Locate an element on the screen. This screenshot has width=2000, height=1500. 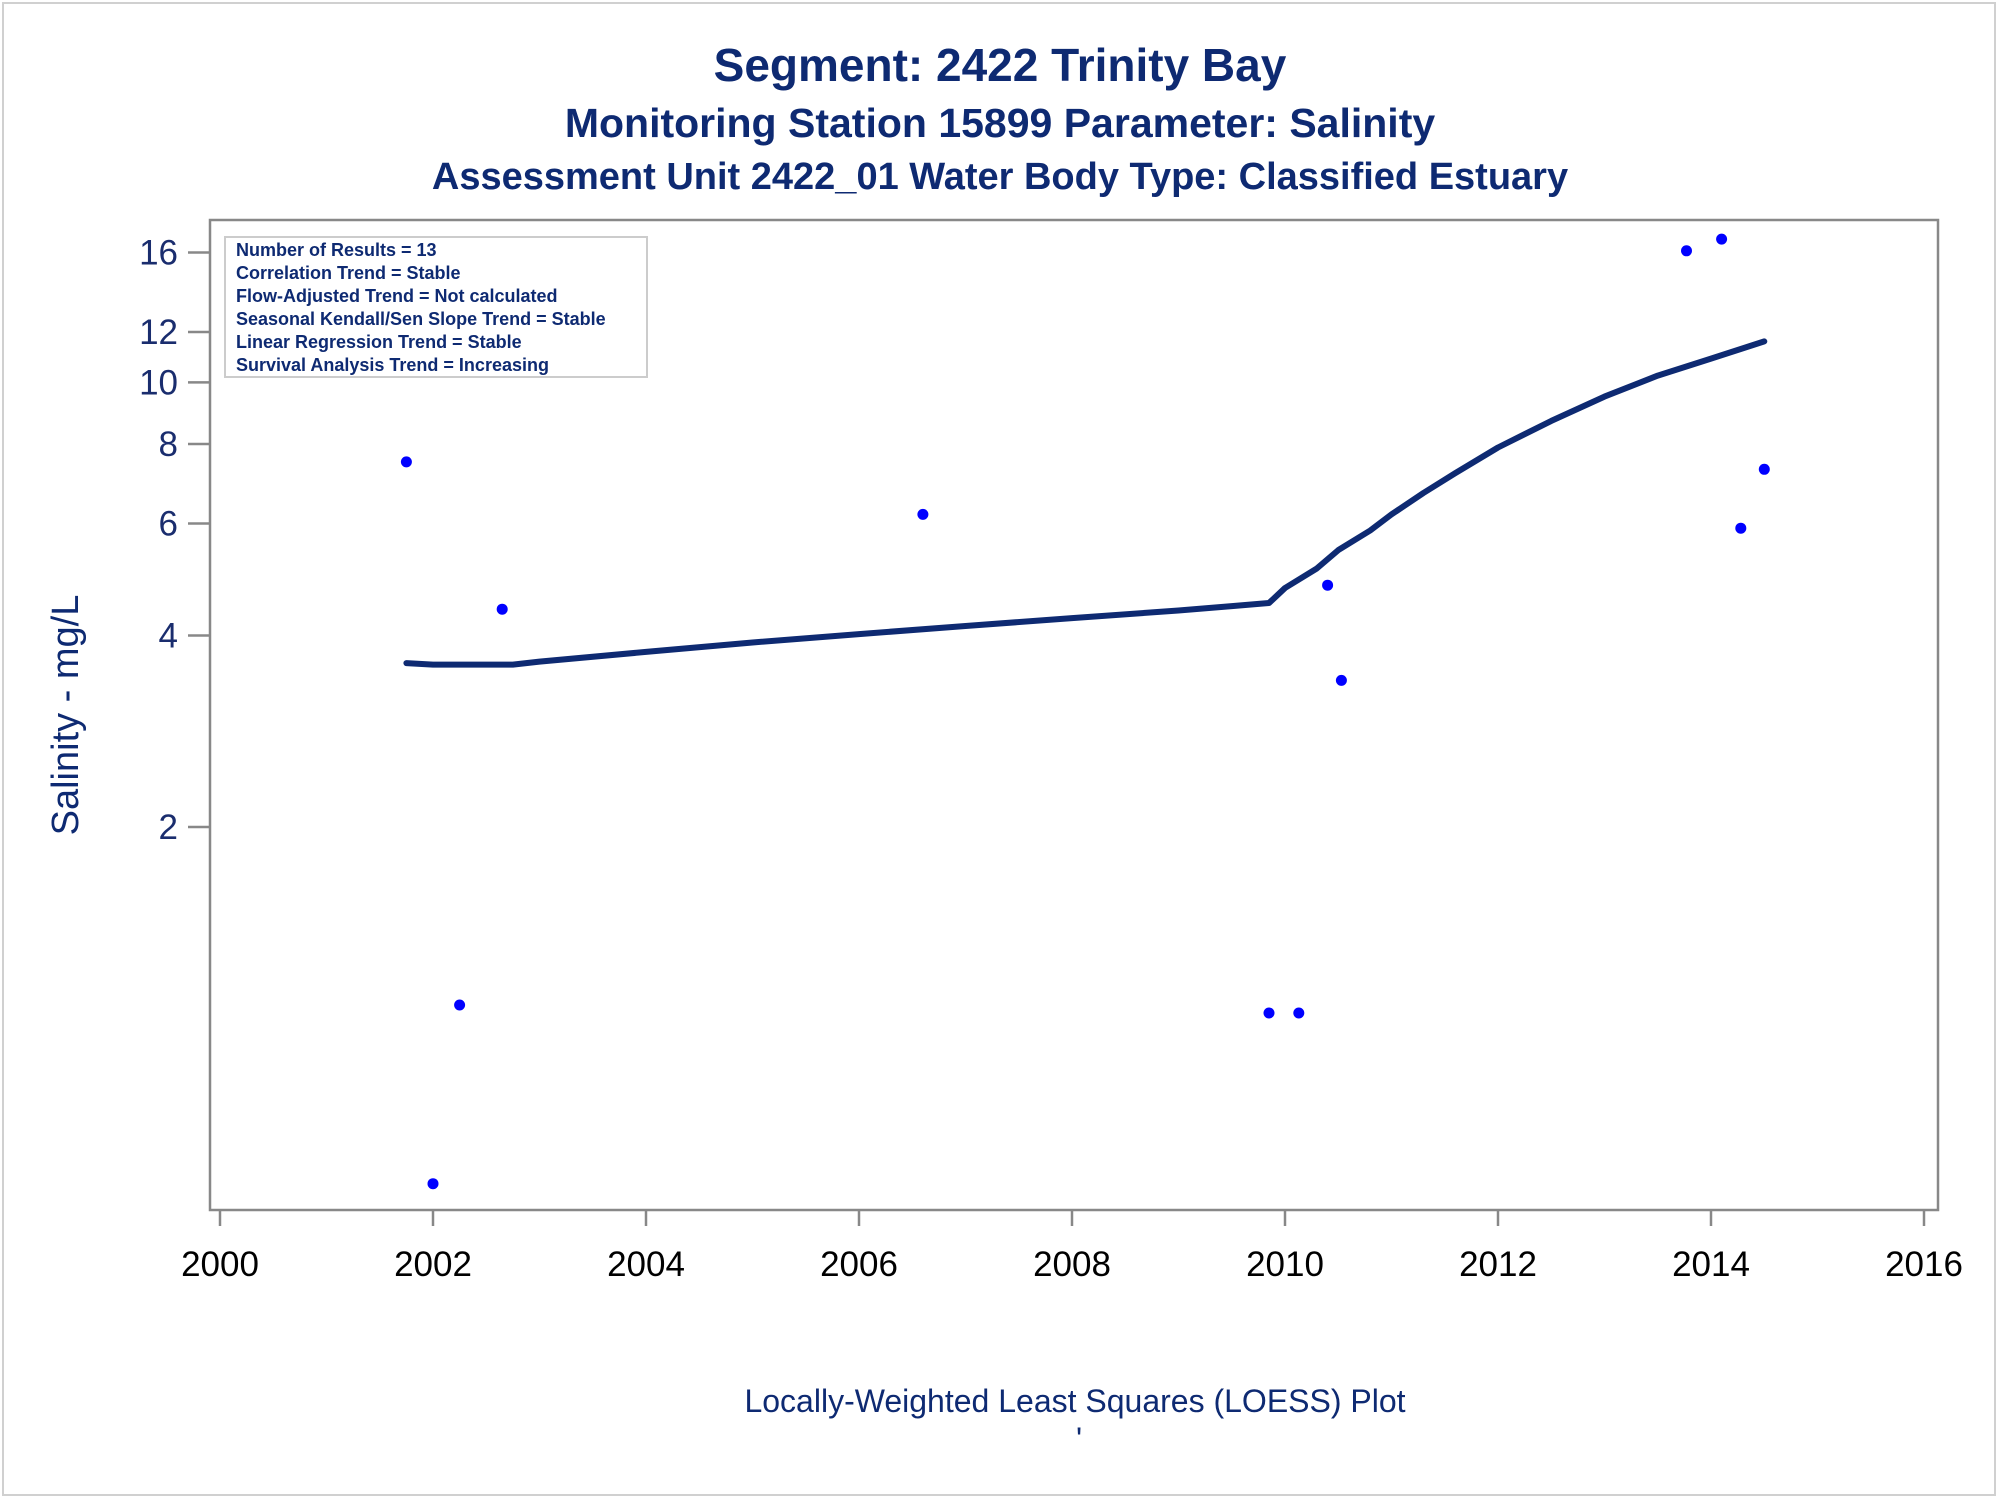
stats-line: Correlation Trend = Stable is located at coordinates (348, 273).